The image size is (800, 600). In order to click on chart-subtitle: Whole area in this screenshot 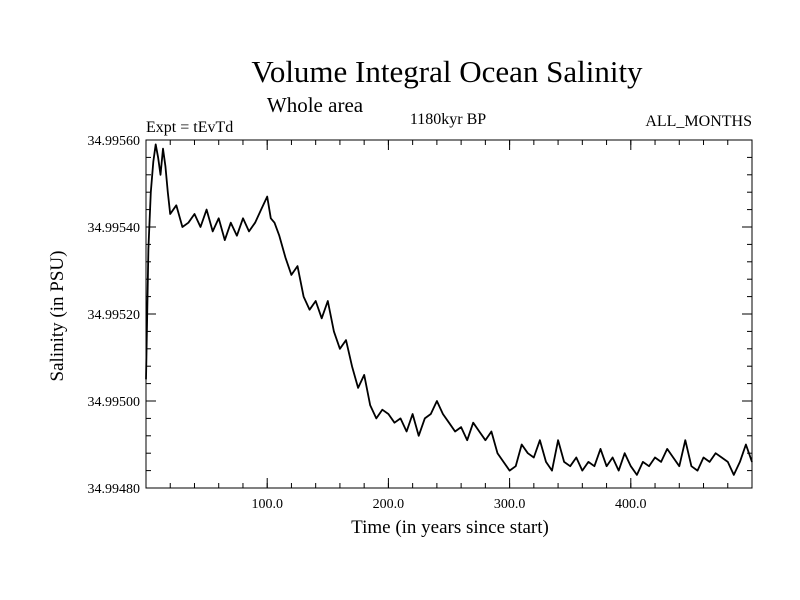, I will do `click(315, 105)`.